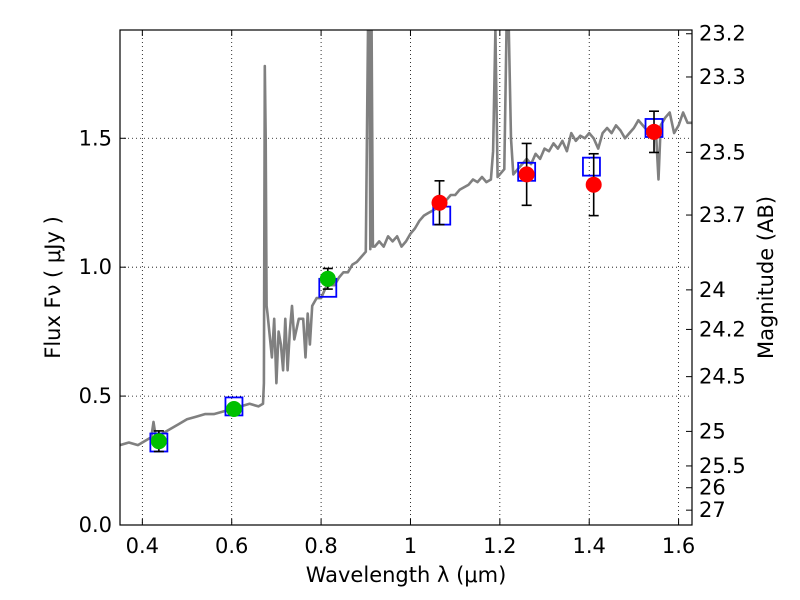 This screenshot has height=600, width=800. I want to click on x-tick-label: 1.4, so click(589, 546).